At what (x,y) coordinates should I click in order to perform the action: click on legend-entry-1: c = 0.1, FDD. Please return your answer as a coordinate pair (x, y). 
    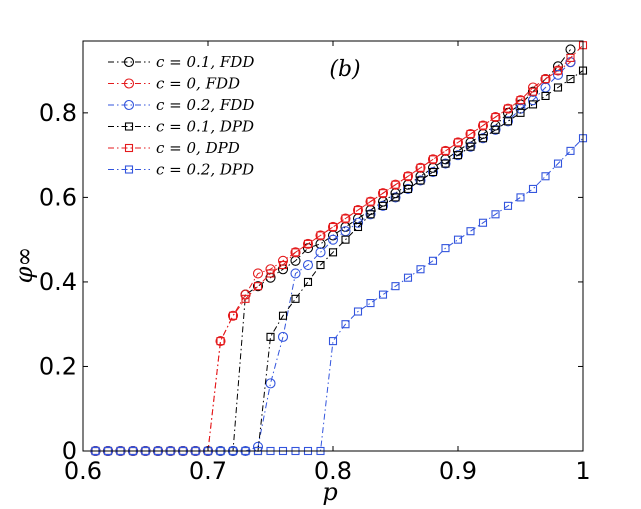
    Looking at the image, I should click on (181, 62).